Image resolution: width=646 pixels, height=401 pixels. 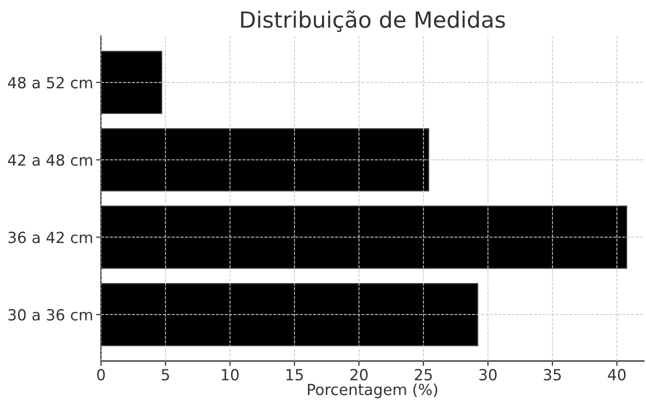 What do you see at coordinates (101, 374) in the screenshot?
I see `x-tick-label: 0` at bounding box center [101, 374].